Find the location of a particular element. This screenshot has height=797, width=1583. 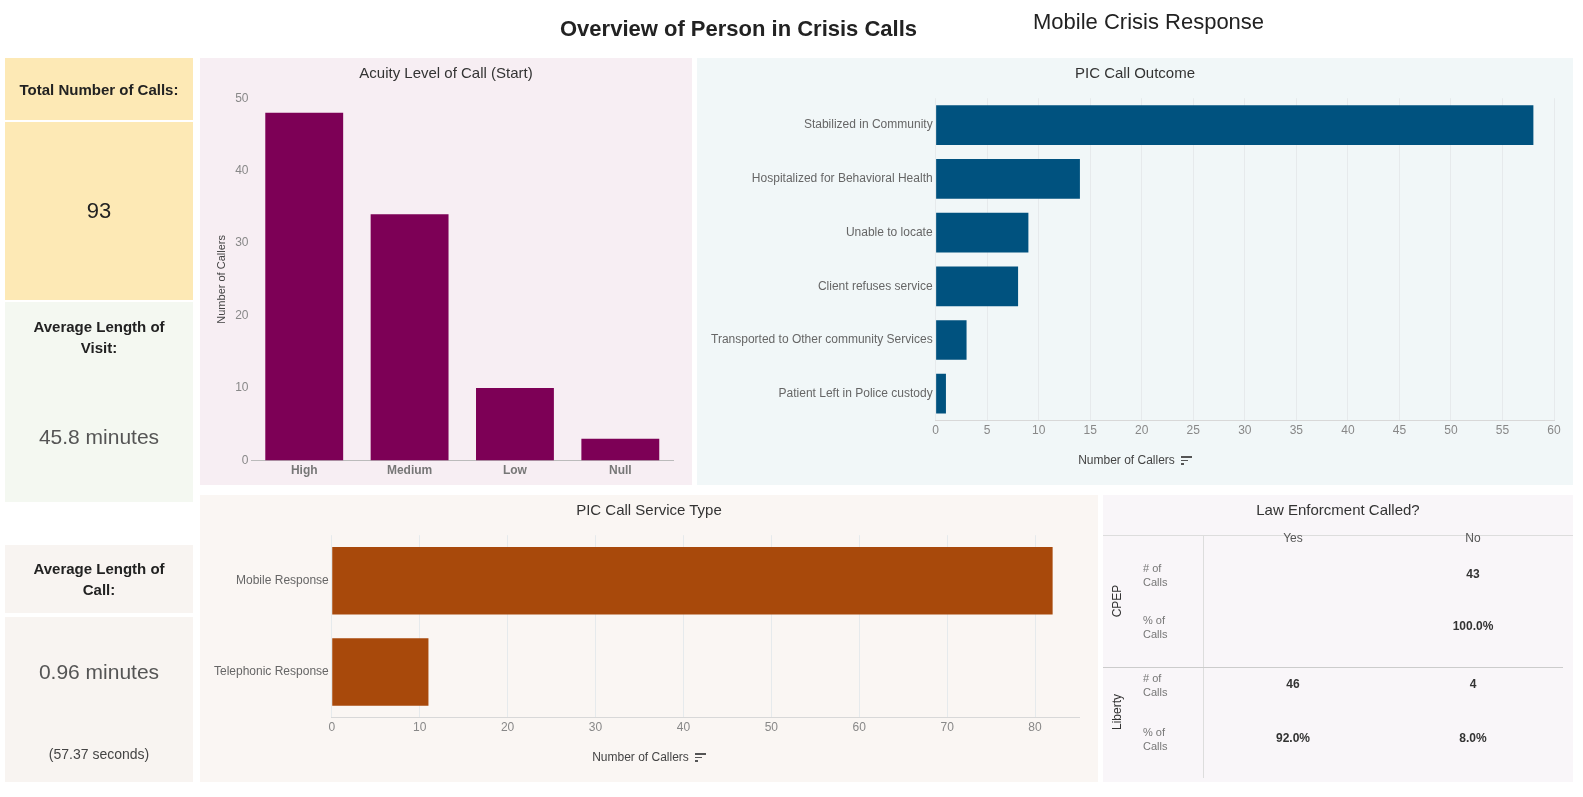

y-tick-label: 50 is located at coordinates (242, 97).